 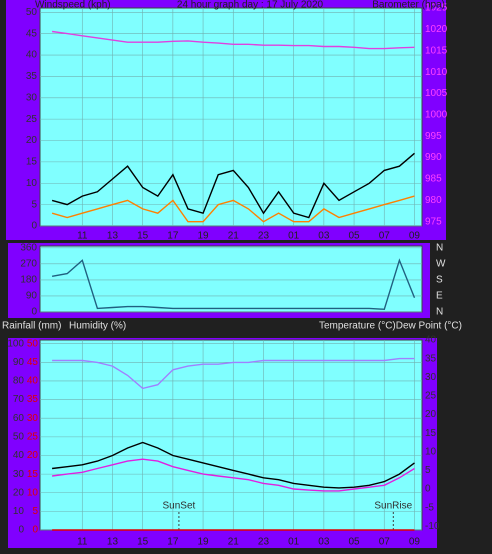 I want to click on rain-tick-label: 15, so click(x=33, y=474).